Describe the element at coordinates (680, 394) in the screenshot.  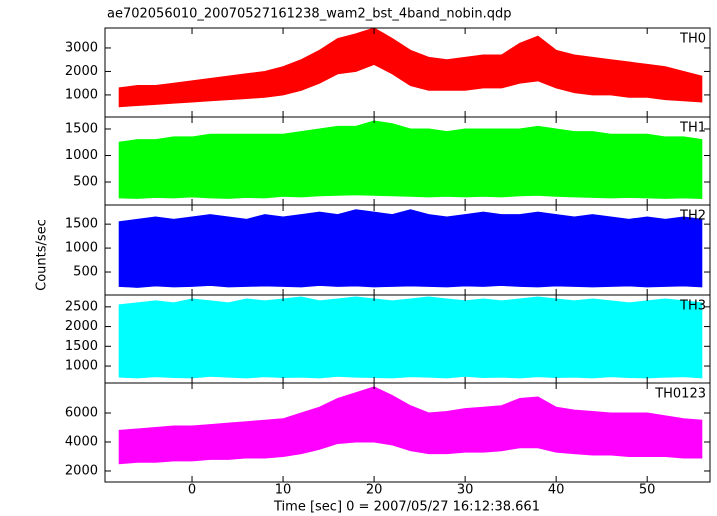
I see `panel-label: TH0123` at that location.